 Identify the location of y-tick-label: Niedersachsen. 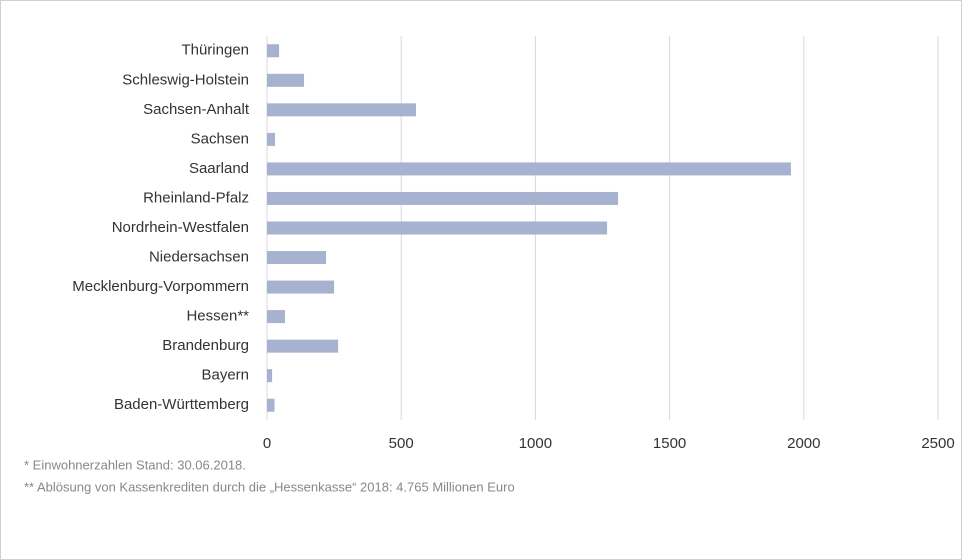
(199, 257).